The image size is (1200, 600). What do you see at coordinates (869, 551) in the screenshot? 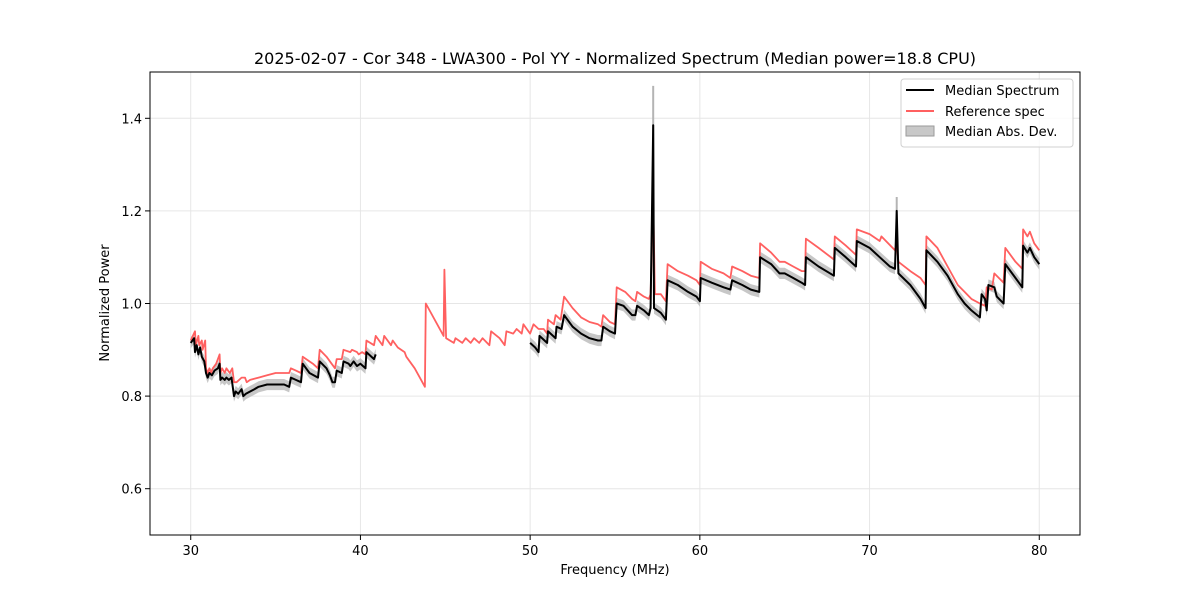
I see `x-tick-label: 70` at bounding box center [869, 551].